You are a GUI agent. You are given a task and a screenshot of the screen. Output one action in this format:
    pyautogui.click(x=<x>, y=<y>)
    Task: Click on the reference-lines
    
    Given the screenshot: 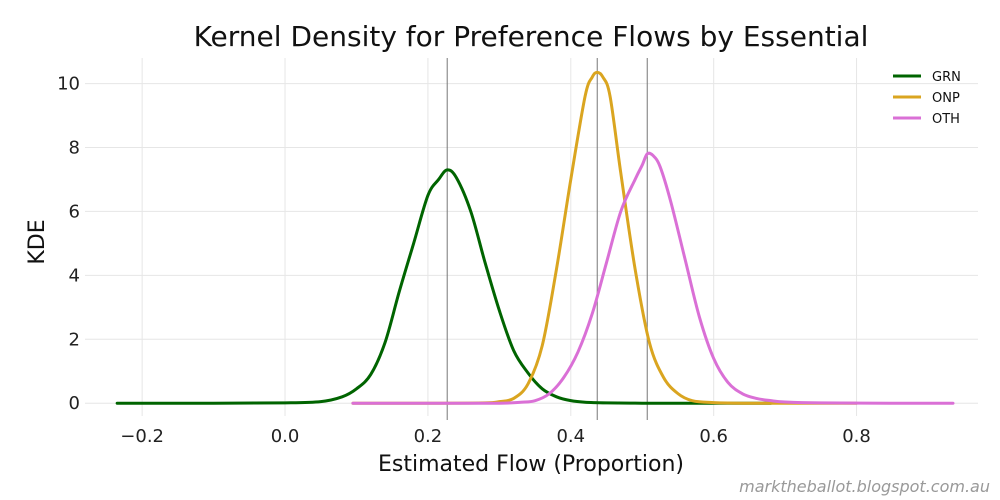 What is the action you would take?
    pyautogui.click(x=547, y=239)
    